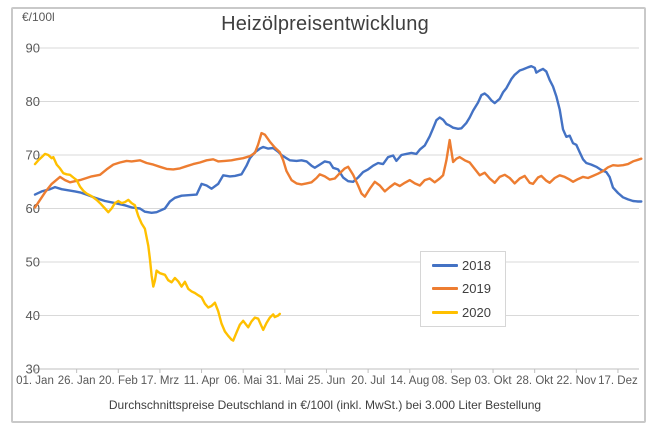 This screenshot has width=650, height=427. What do you see at coordinates (160, 381) in the screenshot?
I see `x-tick-label: 17. Mrz` at bounding box center [160, 381].